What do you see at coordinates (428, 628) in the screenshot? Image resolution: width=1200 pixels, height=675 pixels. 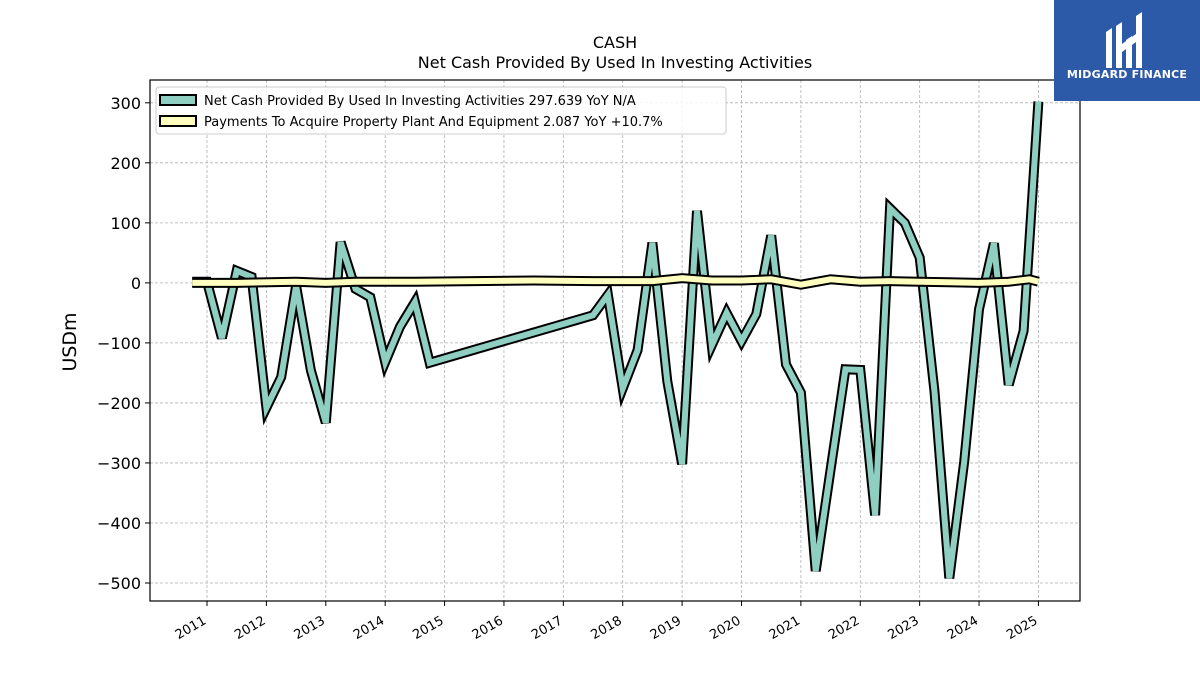 I see `x-tick-label: 2015` at bounding box center [428, 628].